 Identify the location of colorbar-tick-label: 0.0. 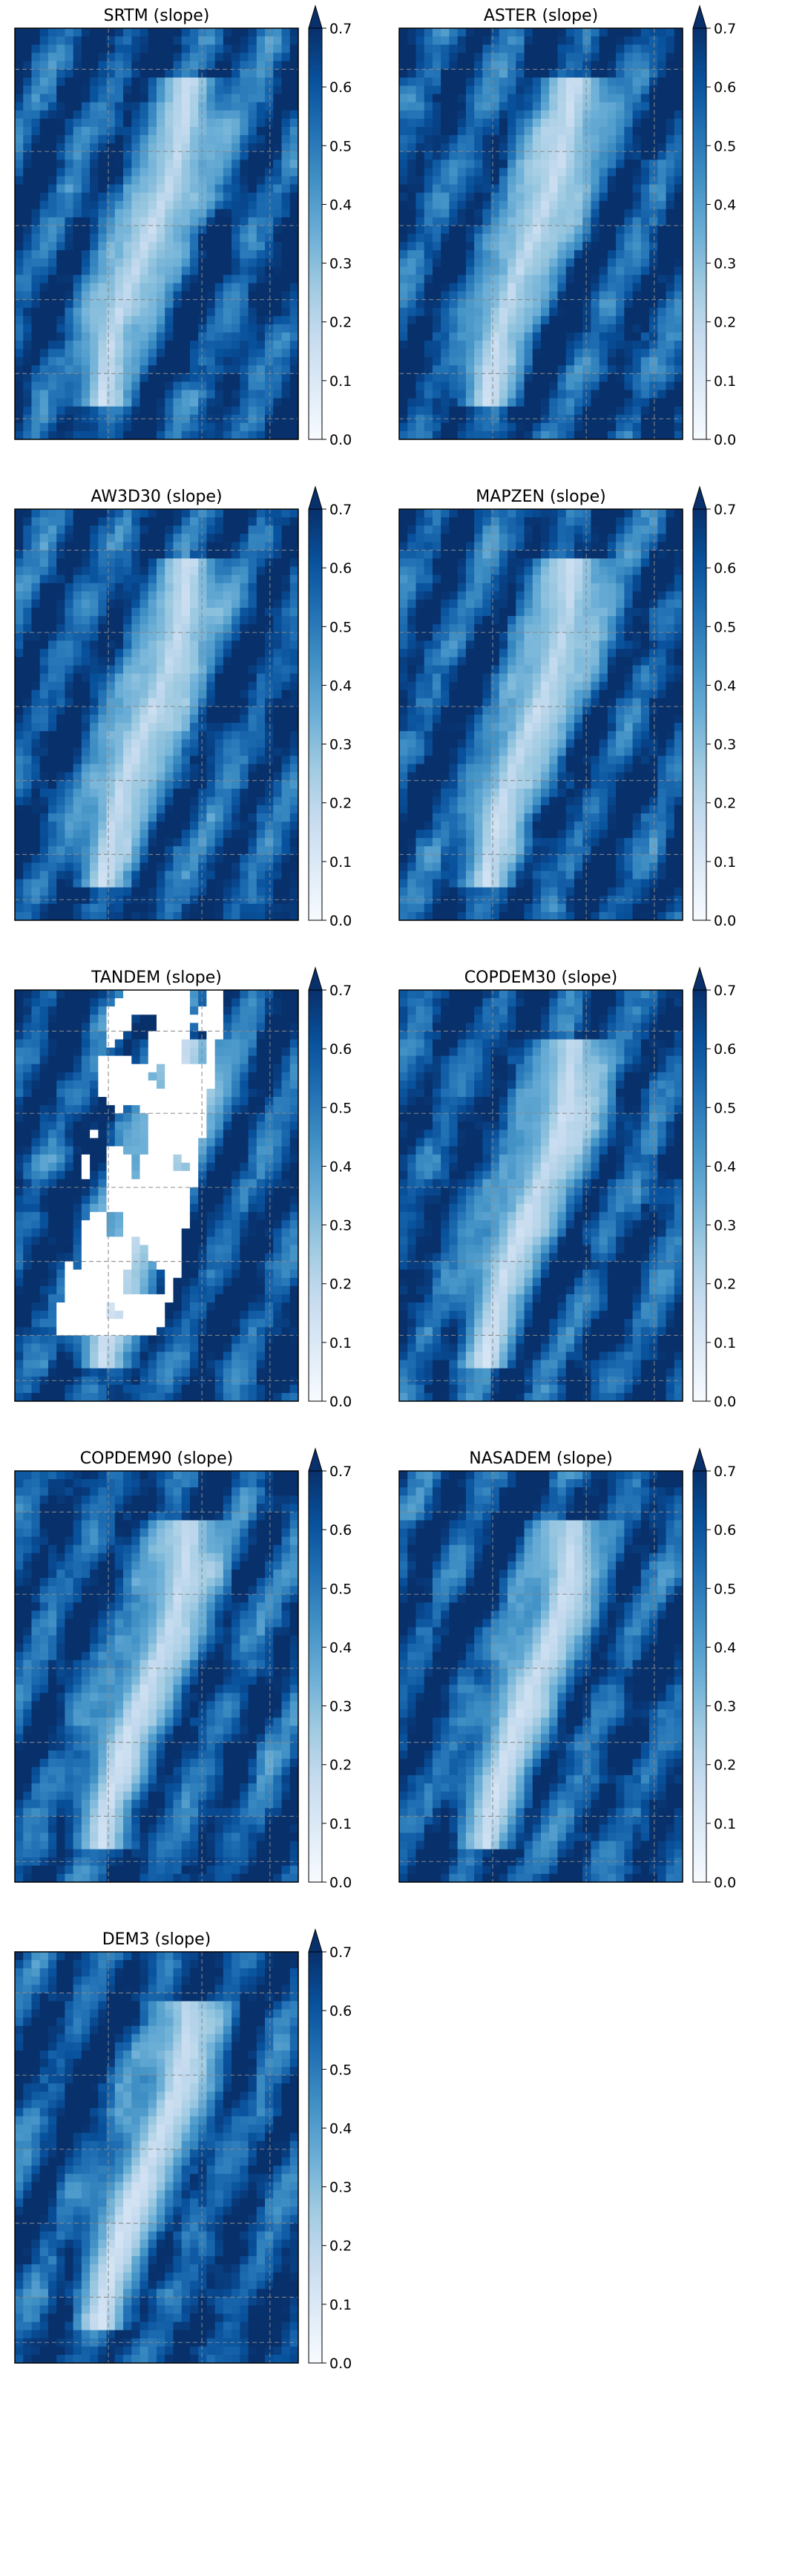
(725, 440).